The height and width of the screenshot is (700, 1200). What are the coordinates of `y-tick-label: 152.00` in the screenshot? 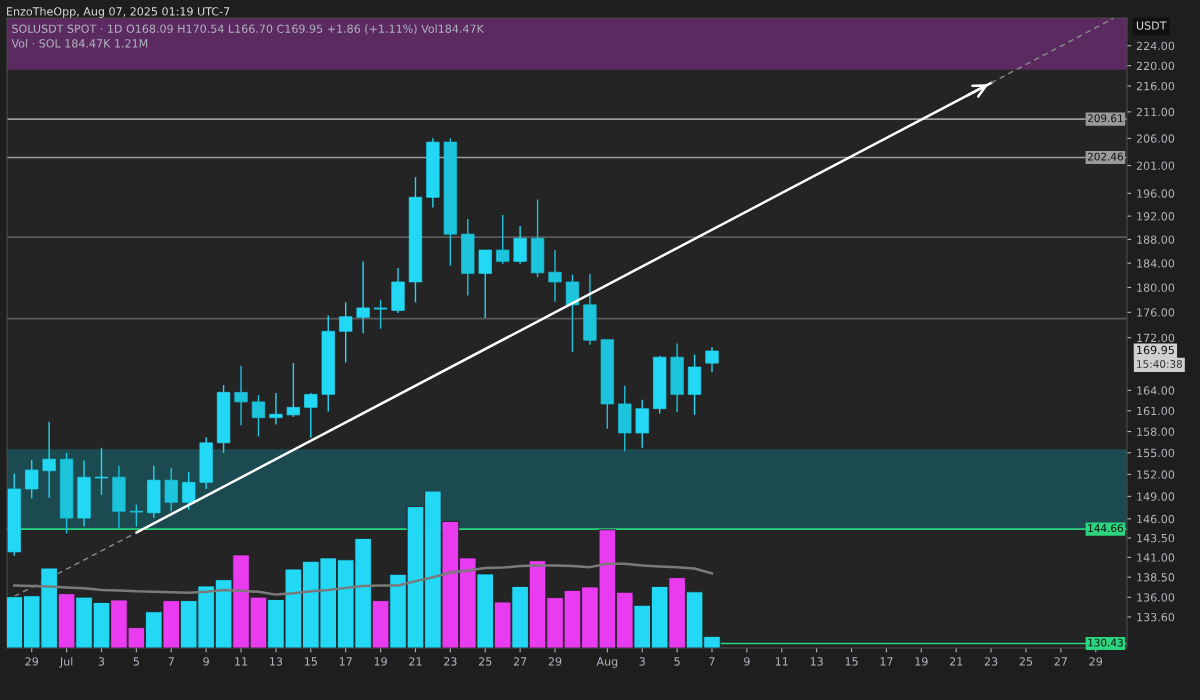 It's located at (1156, 474).